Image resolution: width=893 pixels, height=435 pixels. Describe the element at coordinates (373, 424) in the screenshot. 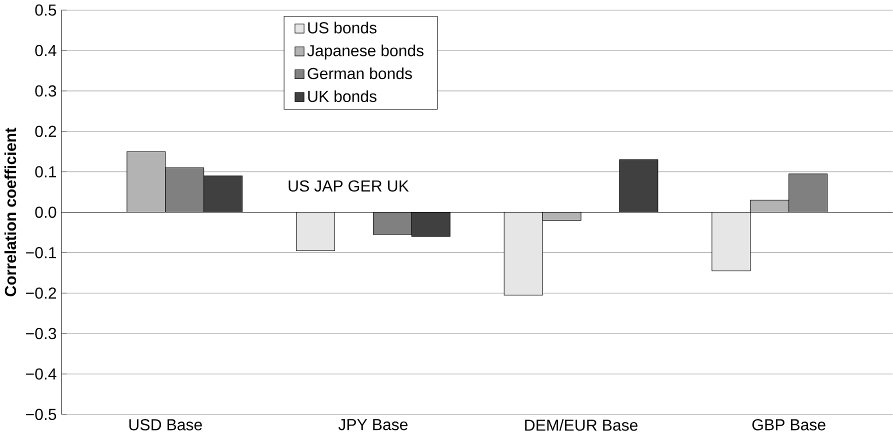

I see `x-tick-label: JPY Base` at that location.